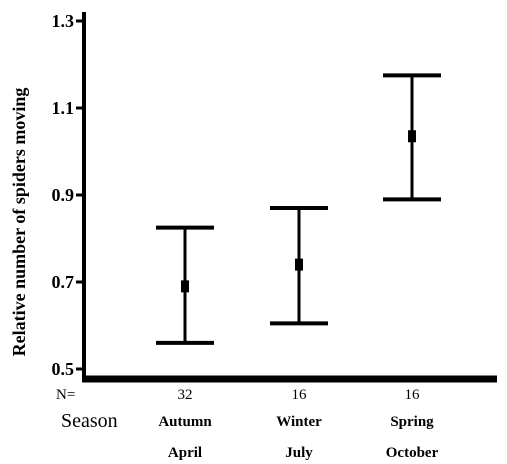  I want to click on y-tick-label: 1.3, so click(63, 21).